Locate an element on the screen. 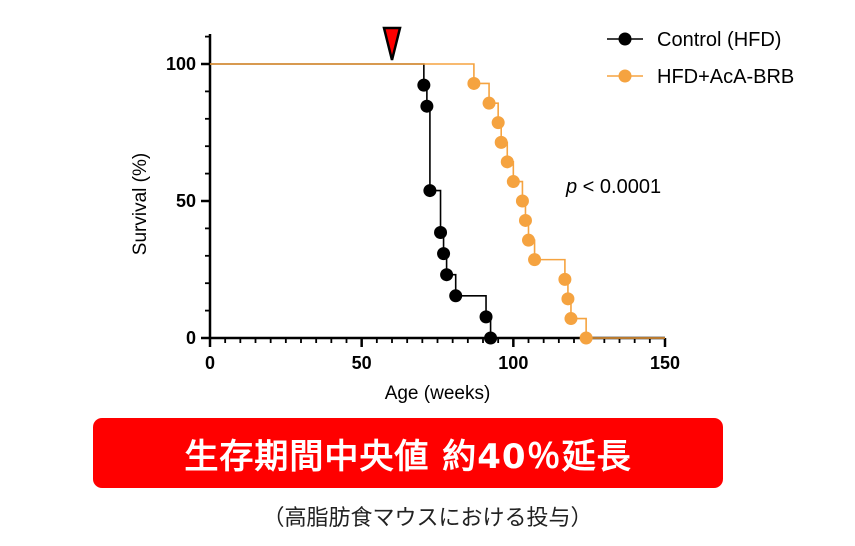 The image size is (855, 546). p-value-annotation: p < 0.0001 is located at coordinates (613, 187).